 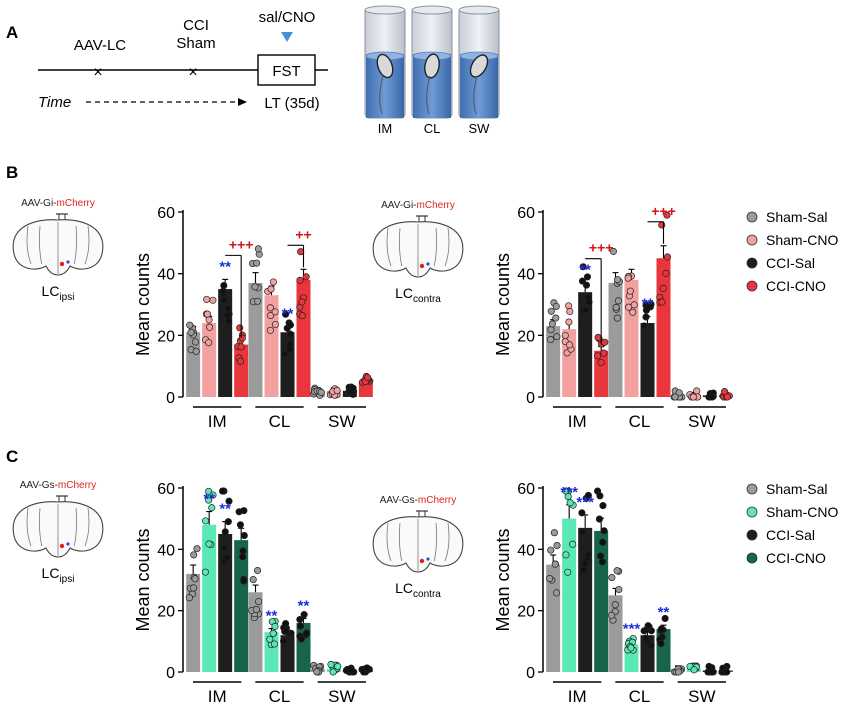 I want to click on bar-sham-cno-im, so click(x=209, y=598).